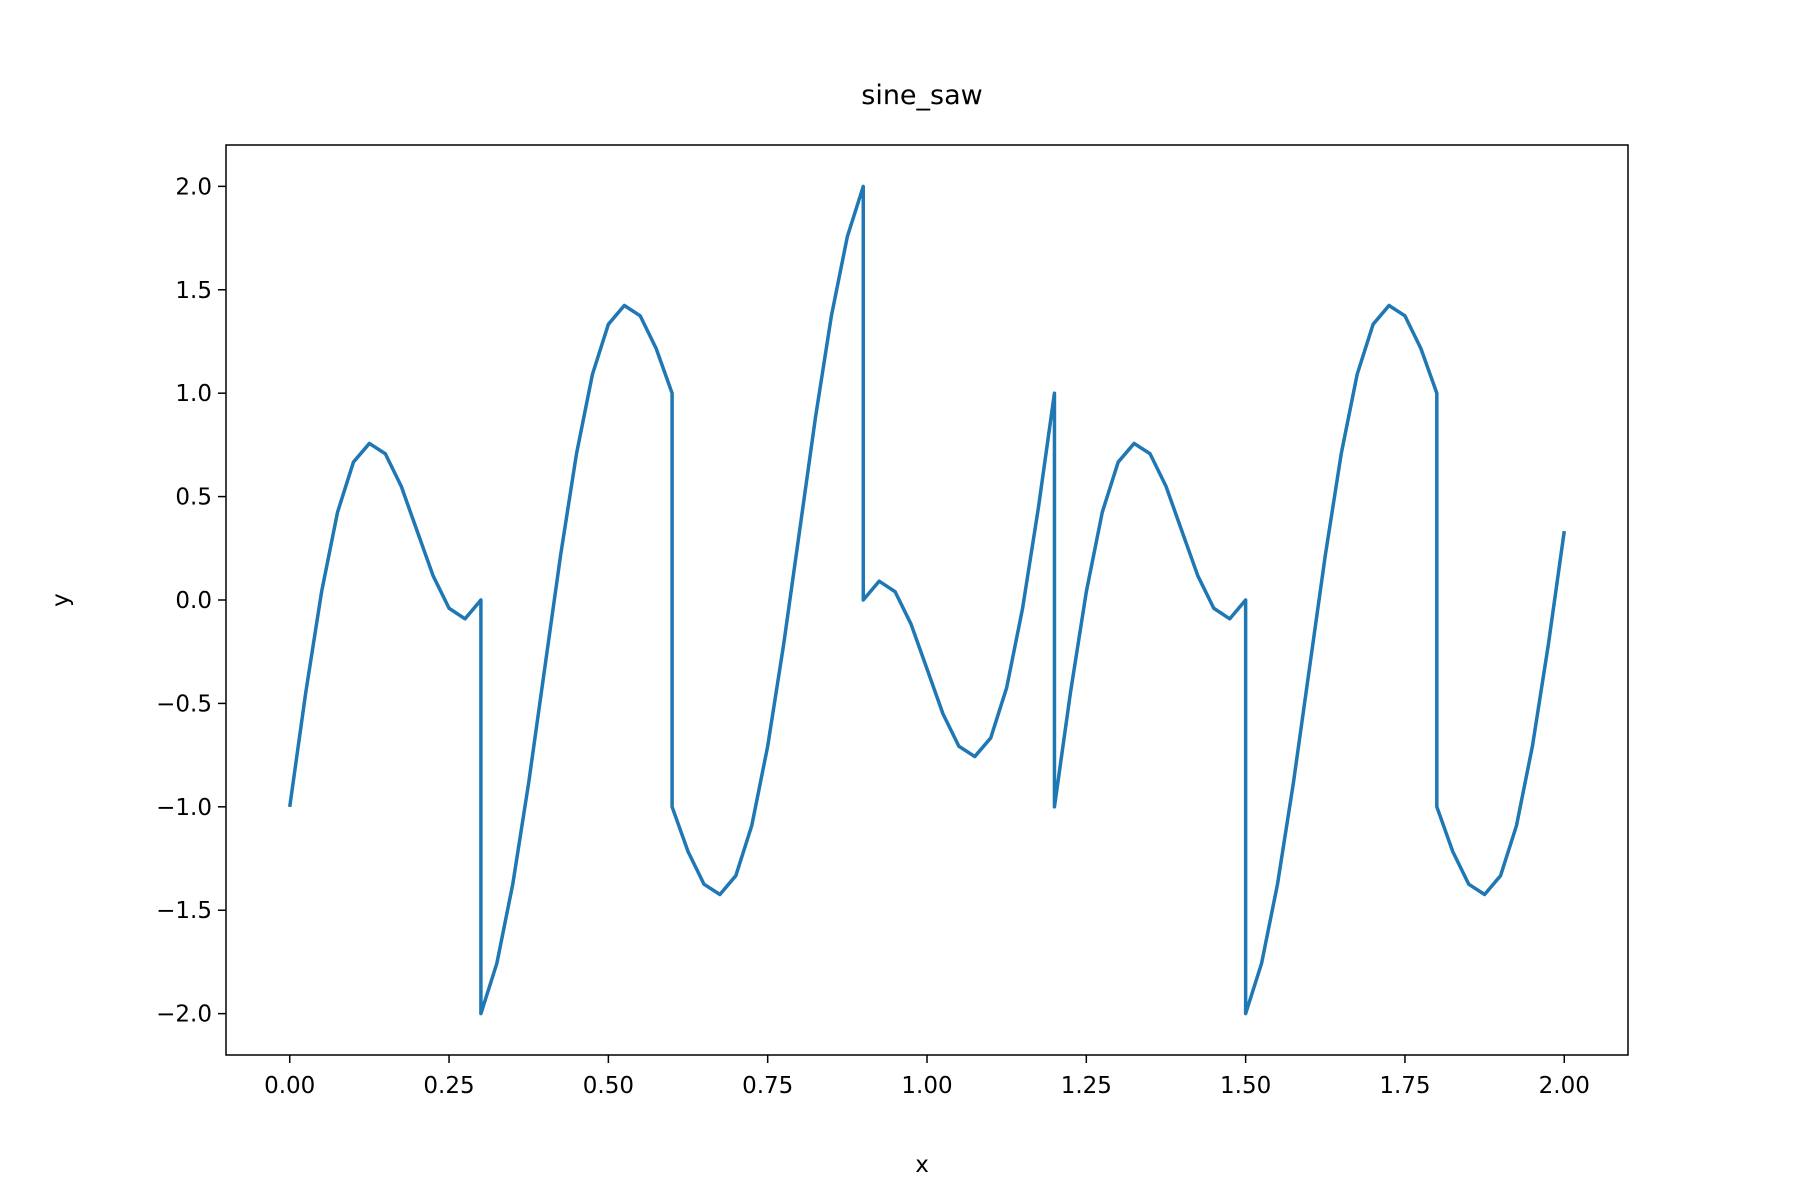  I want to click on x-tick-label: 0.75, so click(767, 1086).